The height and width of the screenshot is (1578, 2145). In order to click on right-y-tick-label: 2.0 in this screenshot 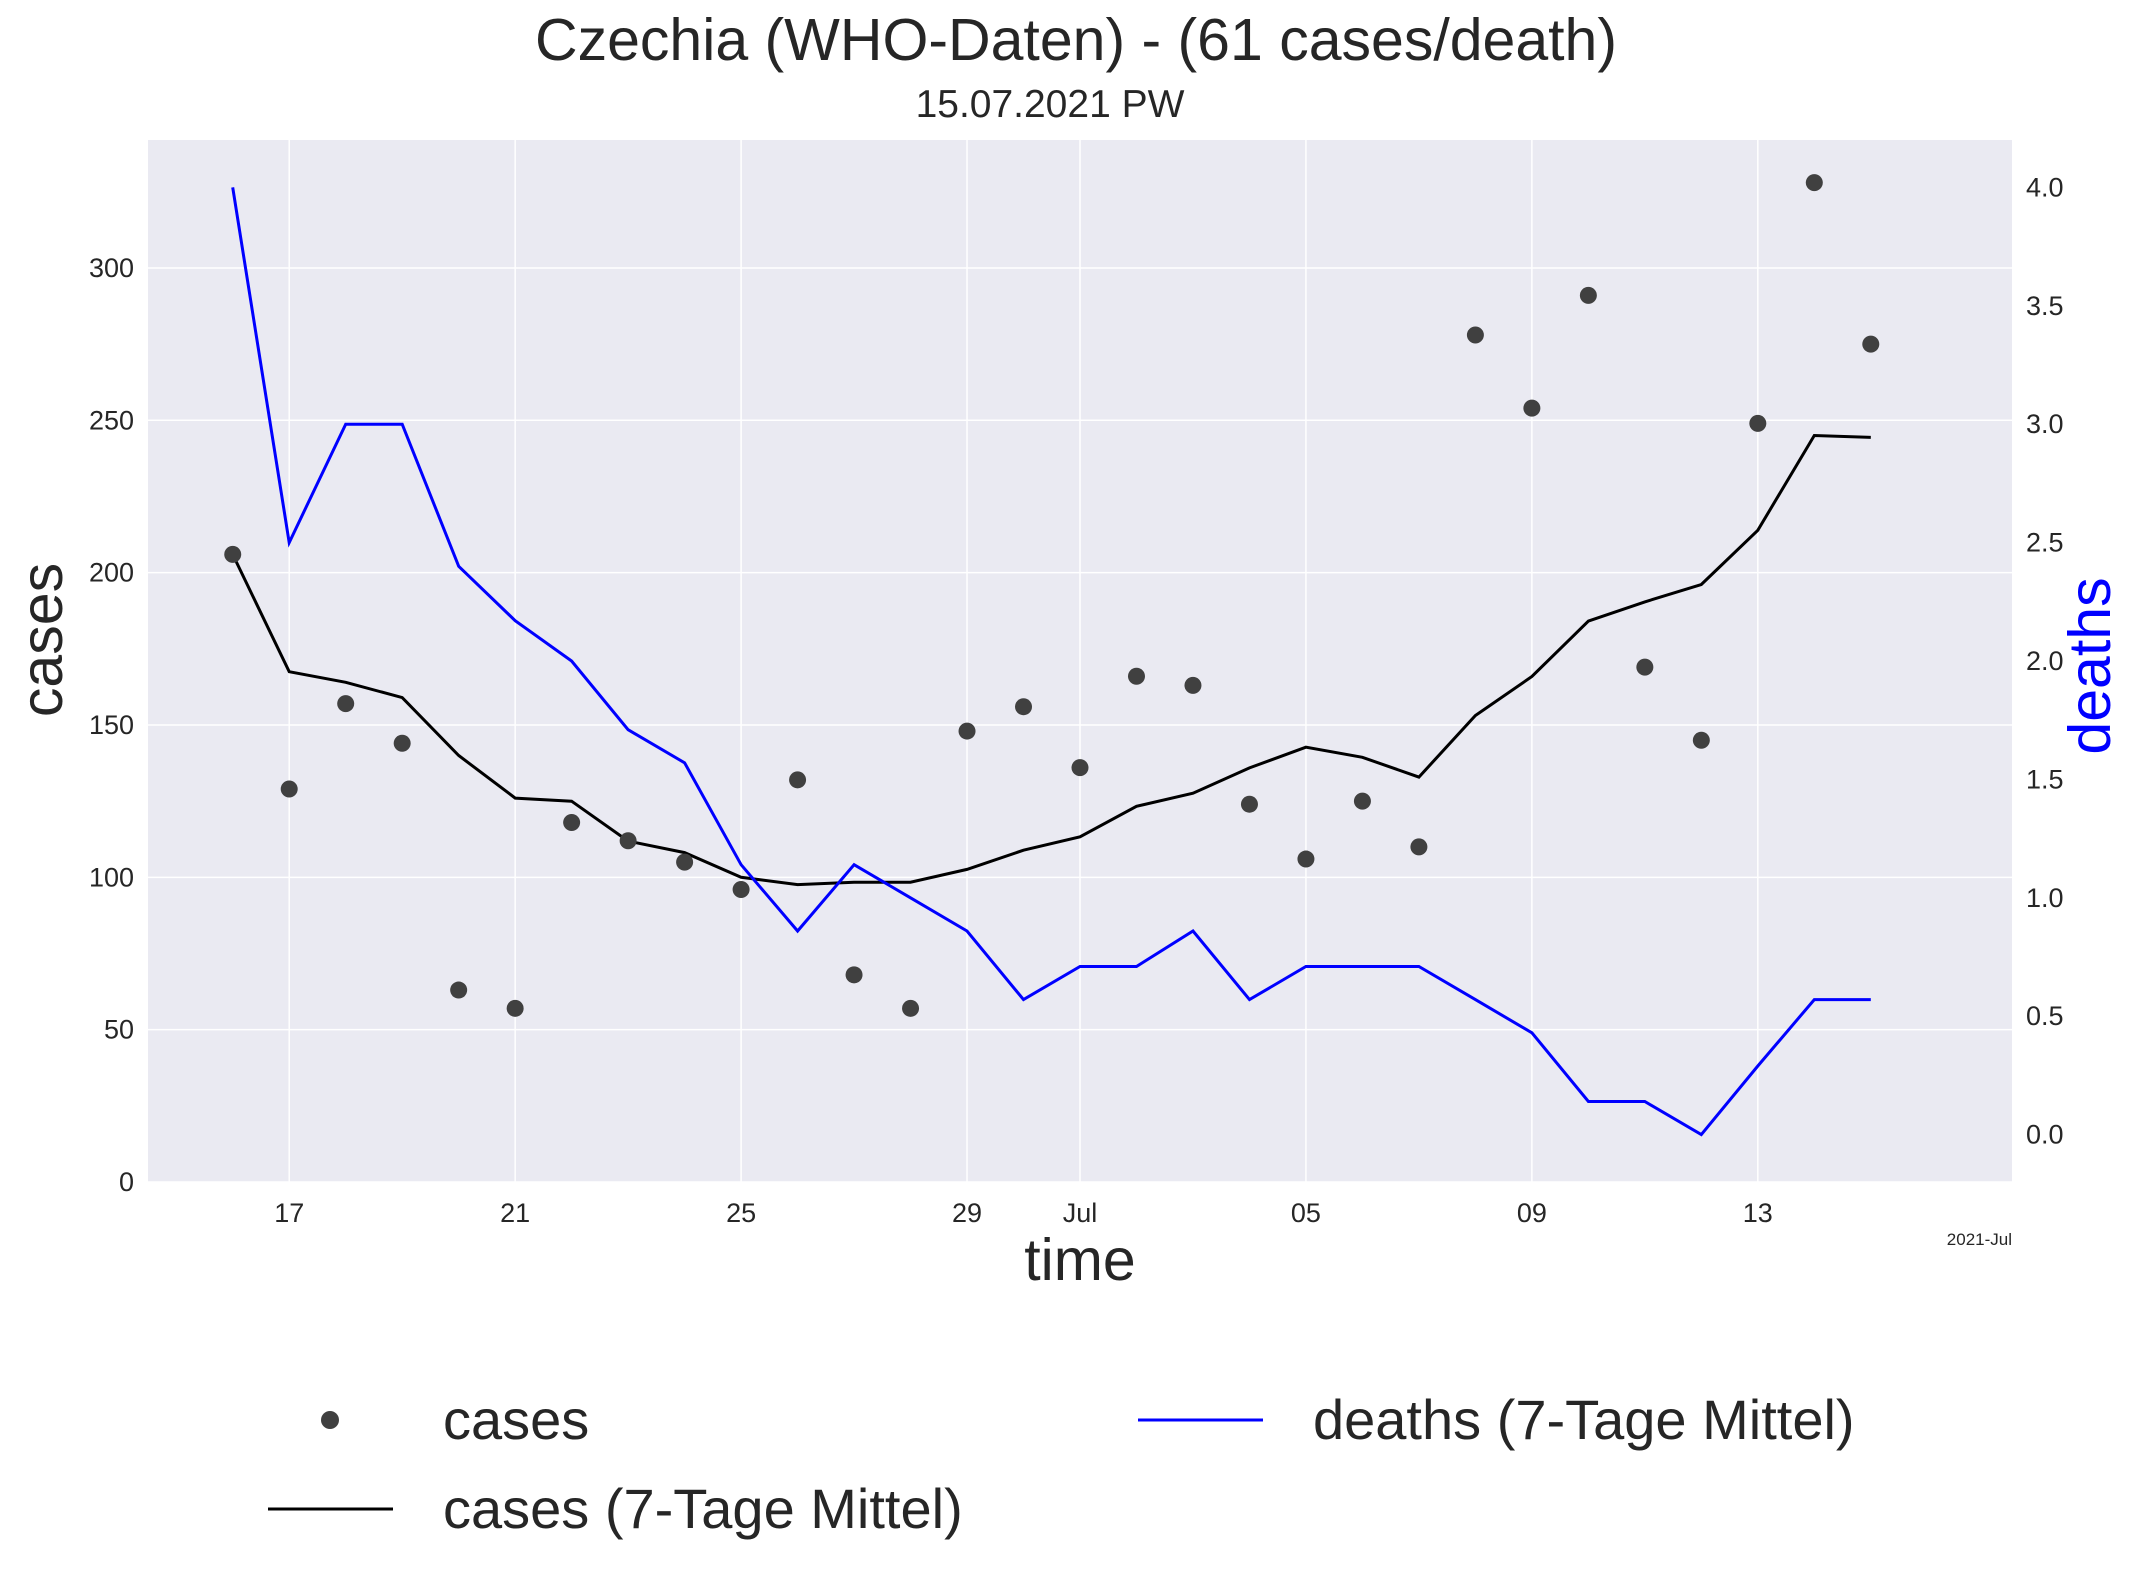, I will do `click(2045, 661)`.